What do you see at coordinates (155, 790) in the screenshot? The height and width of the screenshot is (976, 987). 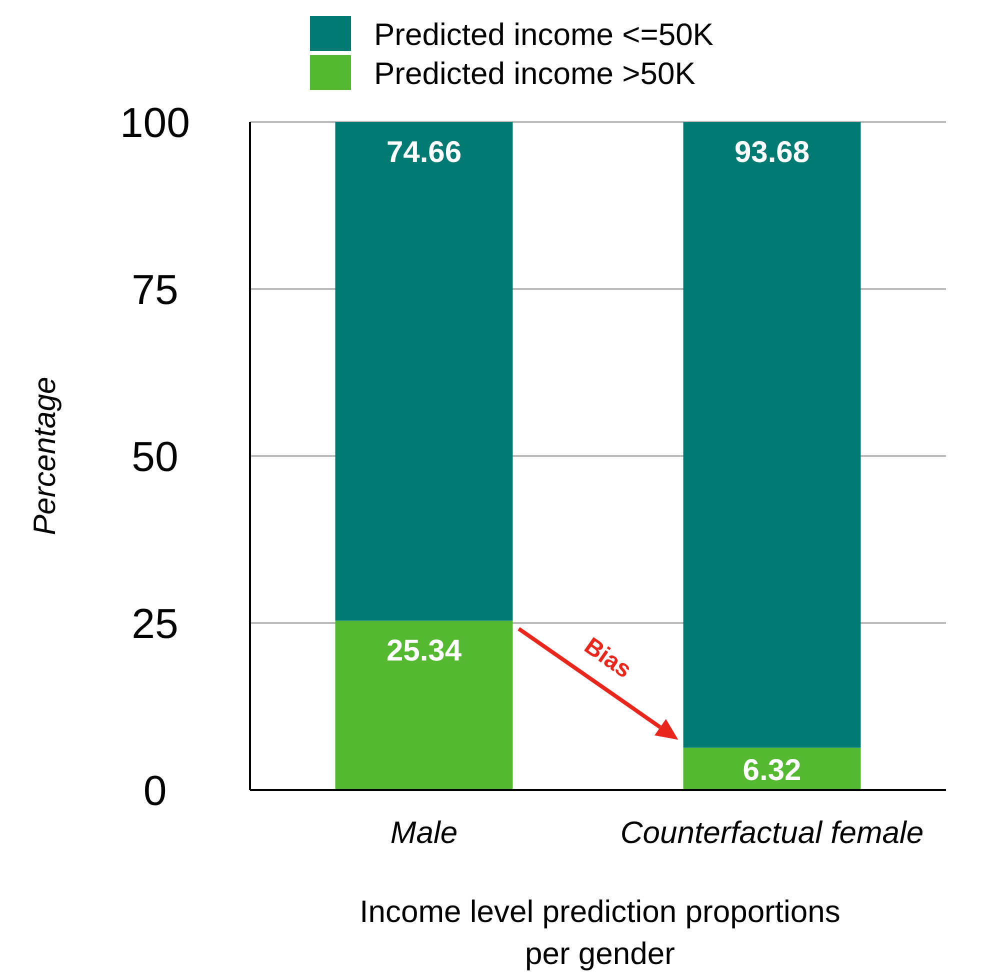 I see `y-tick-label: 0` at bounding box center [155, 790].